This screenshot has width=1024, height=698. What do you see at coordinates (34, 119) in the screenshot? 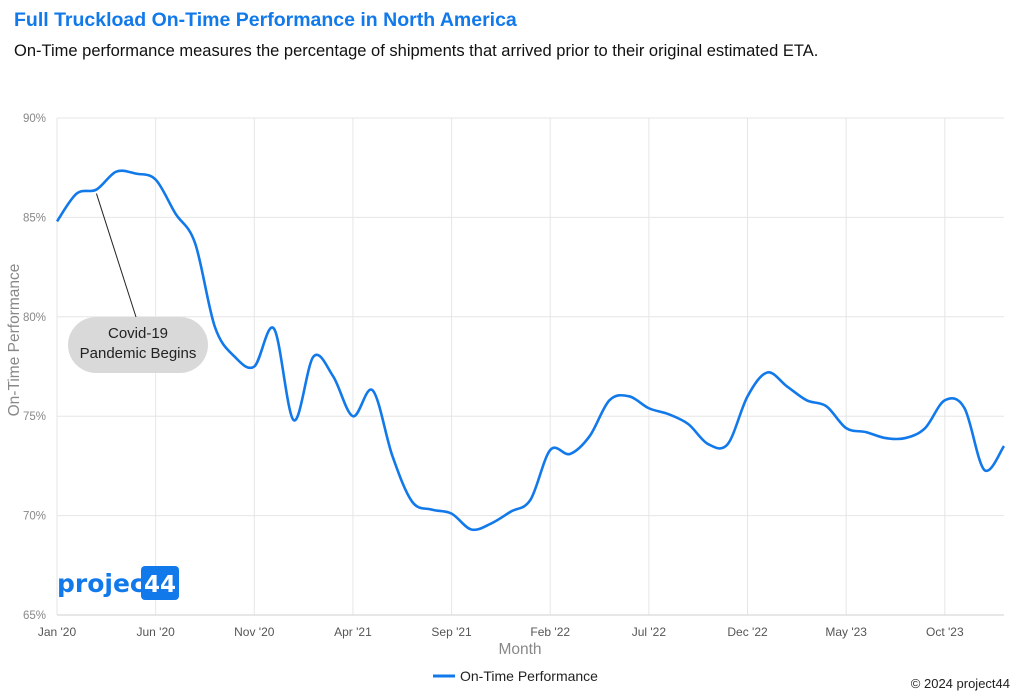
I see `y-tick-label: 90%` at bounding box center [34, 119].